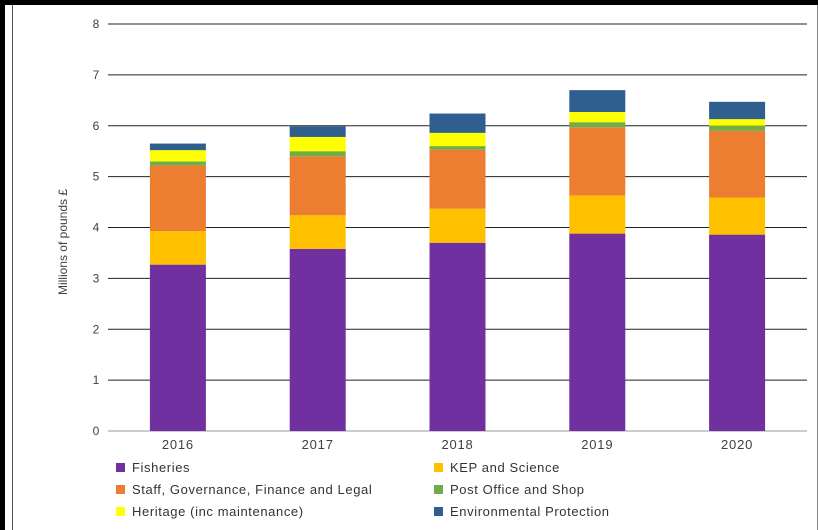 The width and height of the screenshot is (818, 530). What do you see at coordinates (2, 265) in the screenshot?
I see `frame-left-border` at bounding box center [2, 265].